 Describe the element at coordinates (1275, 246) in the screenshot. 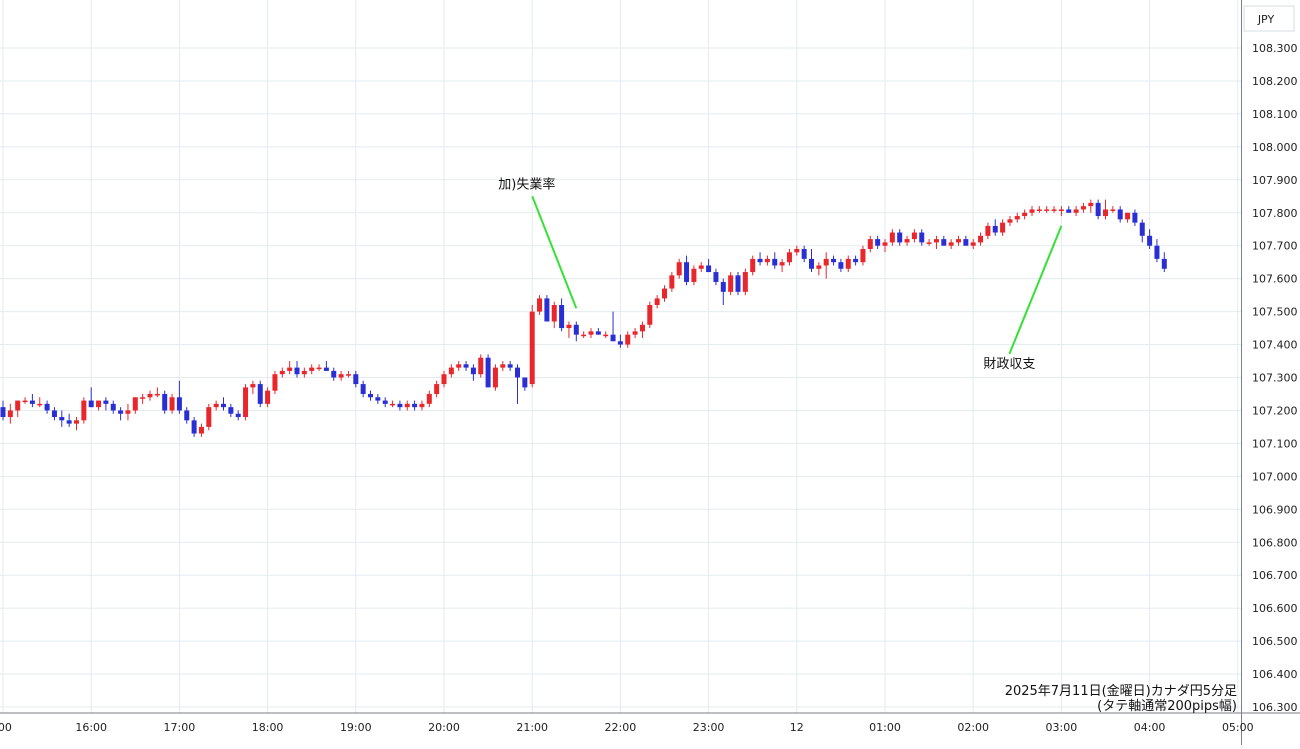

I see `y-tick-label: 107.700` at that location.